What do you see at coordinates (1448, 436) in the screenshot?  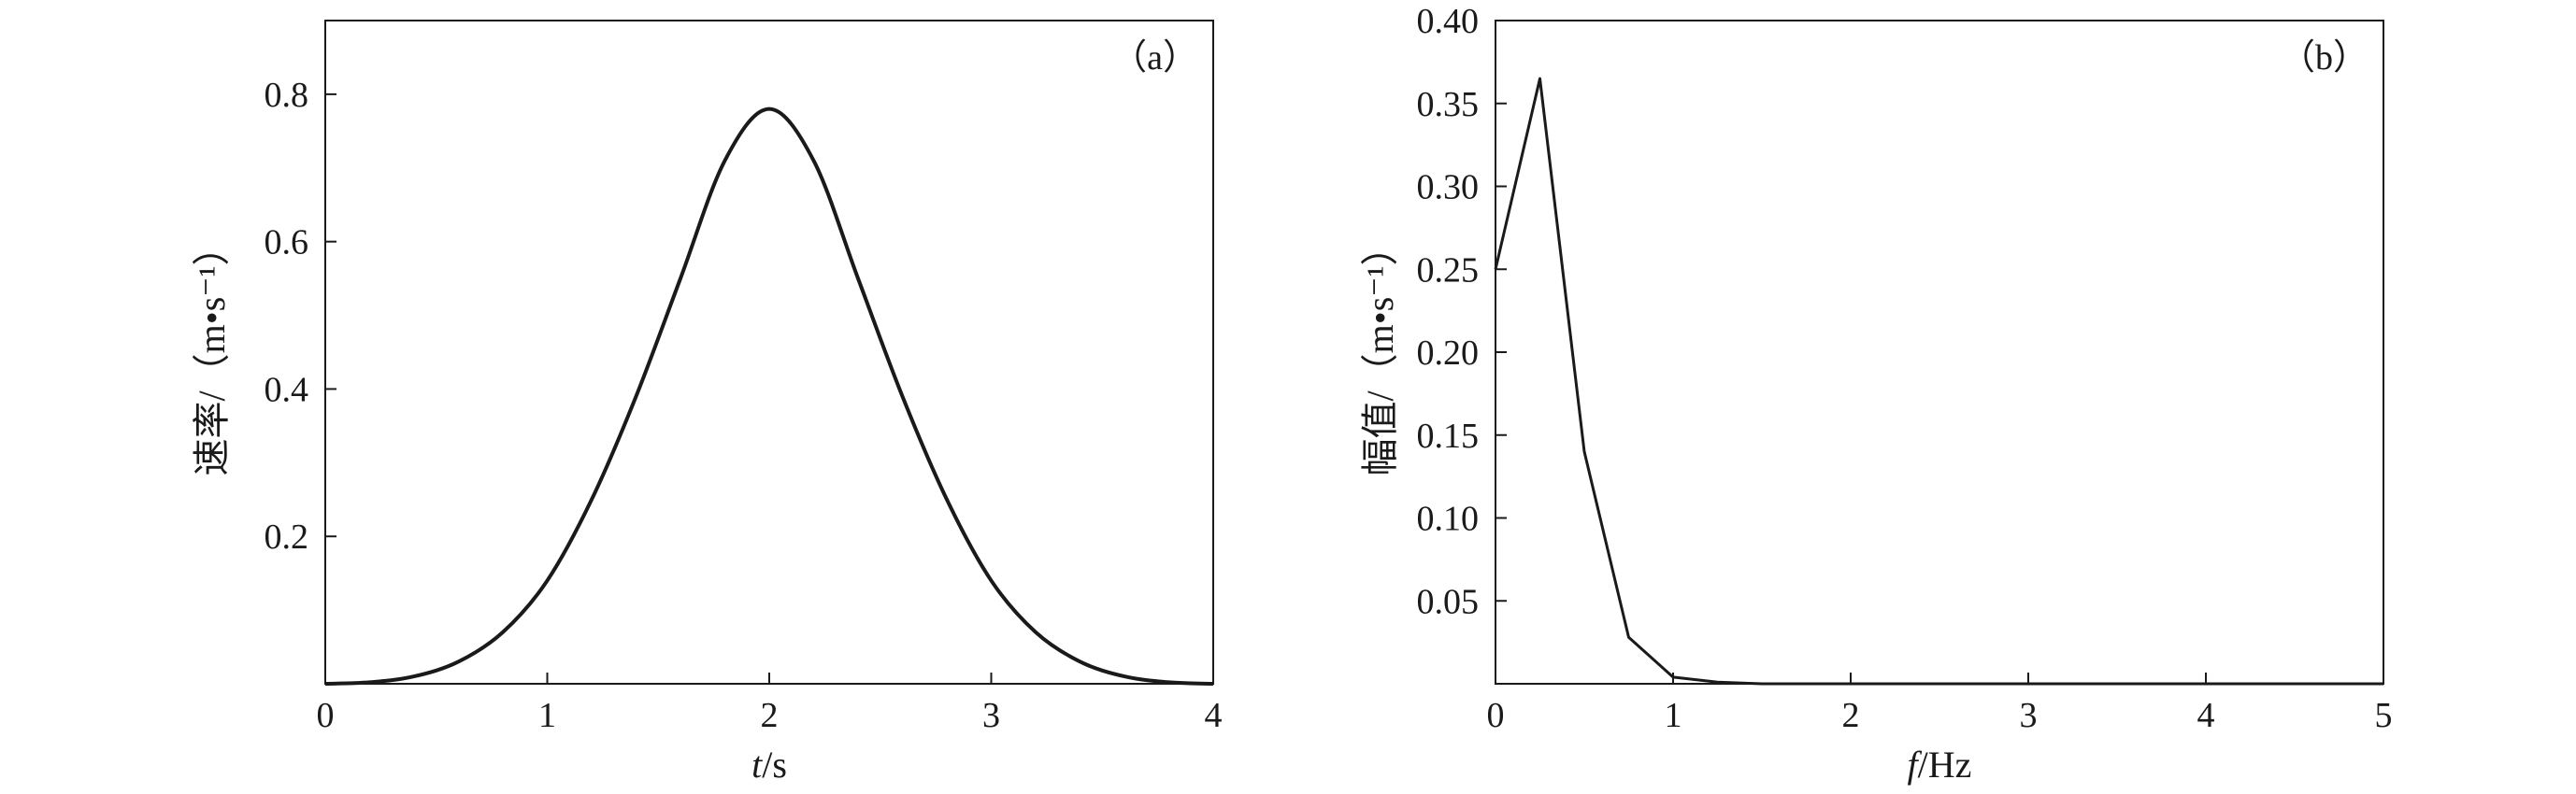 I see `y-tick-label: 0.15` at bounding box center [1448, 436].